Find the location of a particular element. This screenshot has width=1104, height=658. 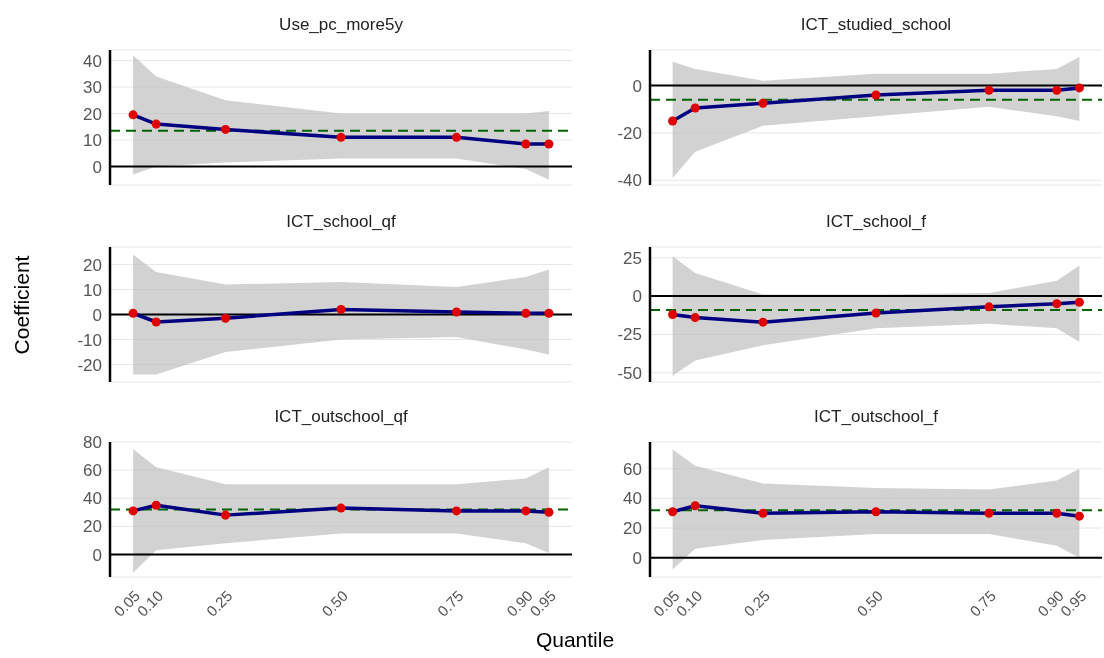

y-tick-label: -40 is located at coordinates (629, 181).